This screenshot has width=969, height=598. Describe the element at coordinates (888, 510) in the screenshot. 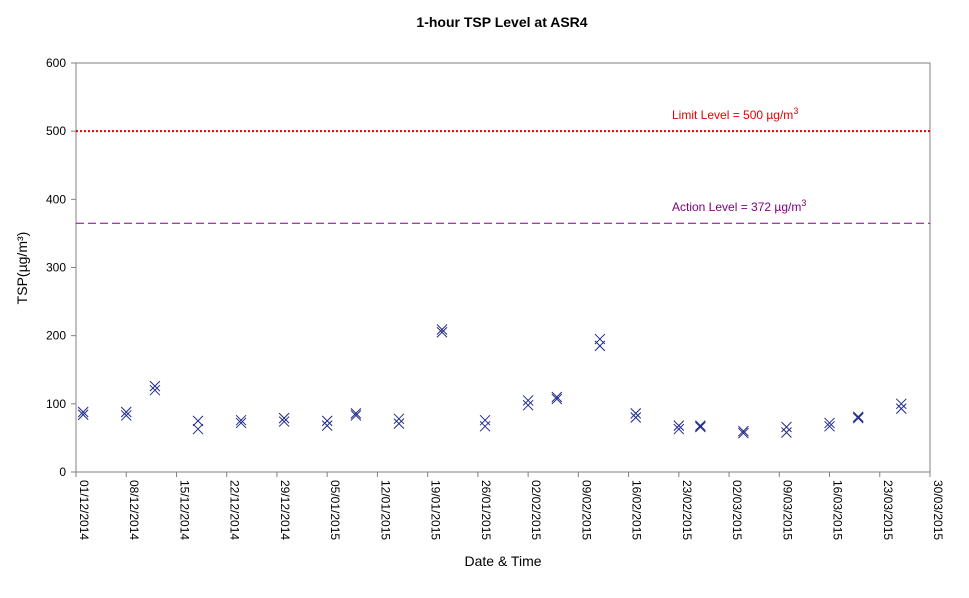

I see `x-tick-label: 23/03/2015` at that location.